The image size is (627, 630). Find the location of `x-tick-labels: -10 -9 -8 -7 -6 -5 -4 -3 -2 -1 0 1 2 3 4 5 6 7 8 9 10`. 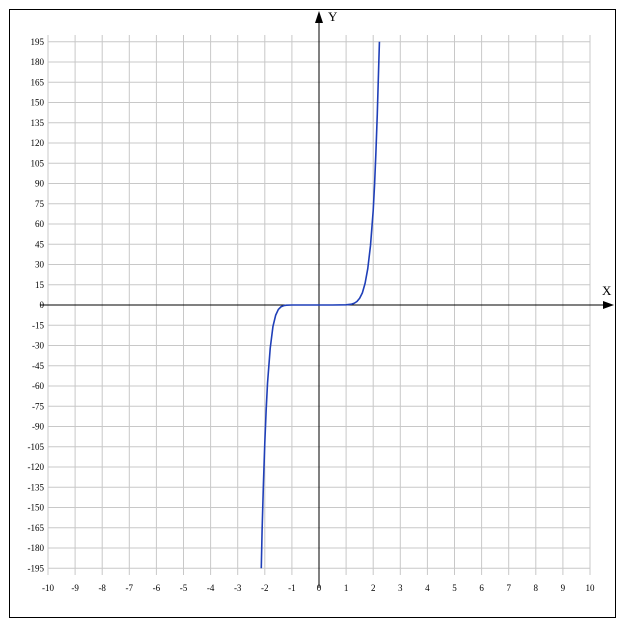

x-tick-labels: -10 -9 -8 -7 -6 -5 -4 -3 -2 -1 0 1 2 3 4 5 6 7 8 9 10 is located at coordinates (318, 588).